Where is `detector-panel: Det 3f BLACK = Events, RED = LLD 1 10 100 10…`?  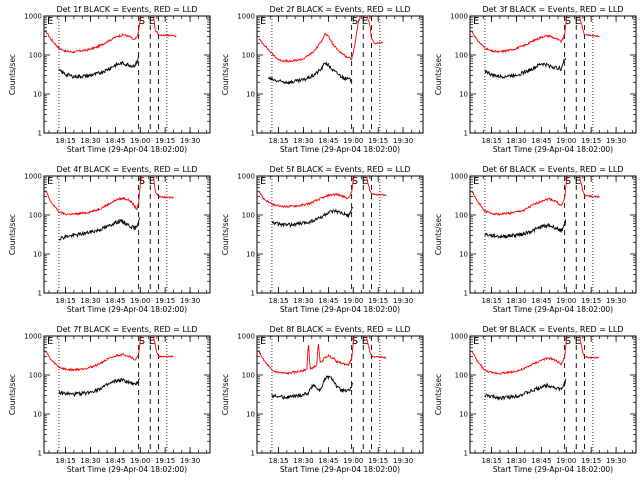
detector-panel: Det 3f BLACK = Events, RED = LLD 1 10 100 10… is located at coordinates (535, 79).